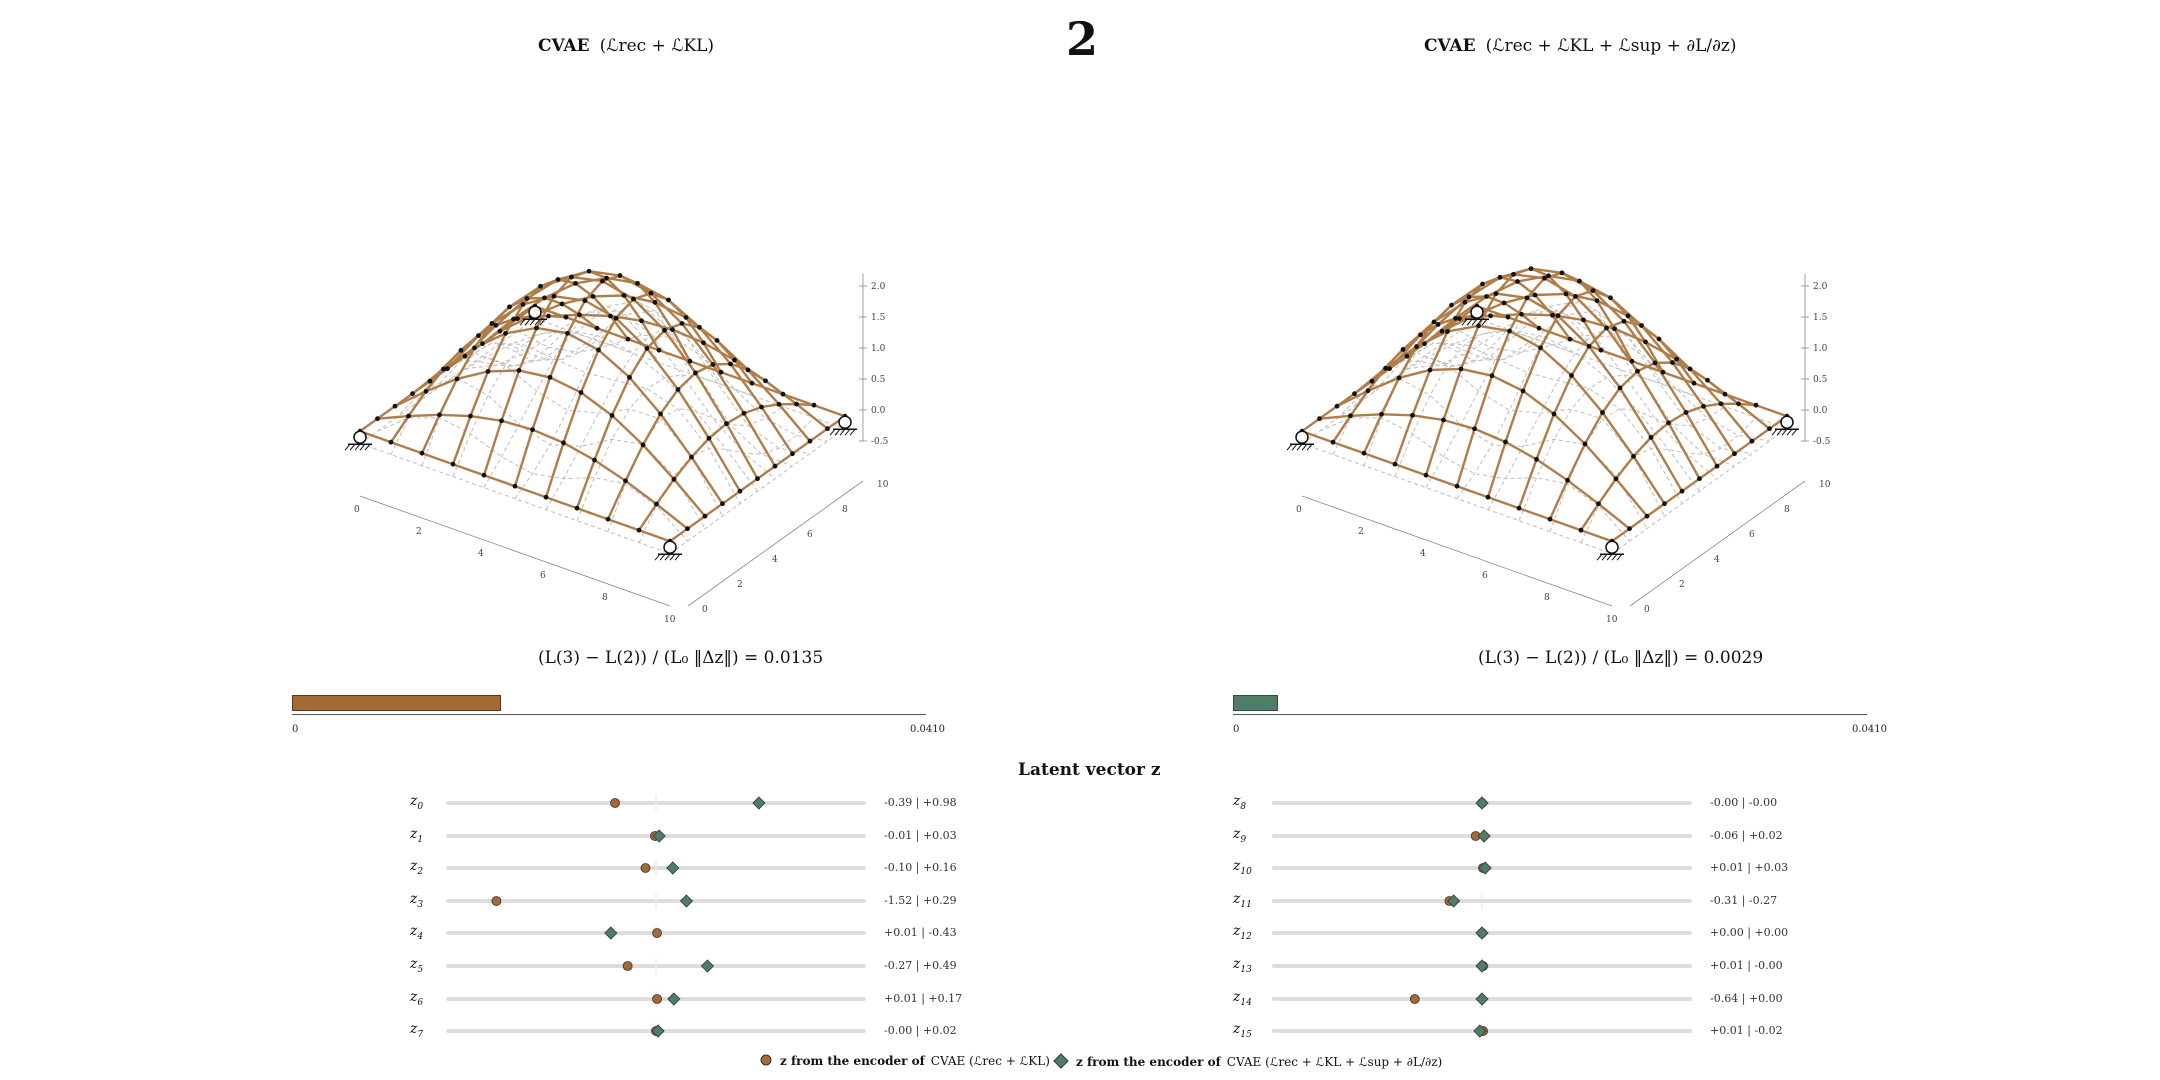 This screenshot has height=1080, width=2160. I want to click on latent-track-z0, so click(656, 803).